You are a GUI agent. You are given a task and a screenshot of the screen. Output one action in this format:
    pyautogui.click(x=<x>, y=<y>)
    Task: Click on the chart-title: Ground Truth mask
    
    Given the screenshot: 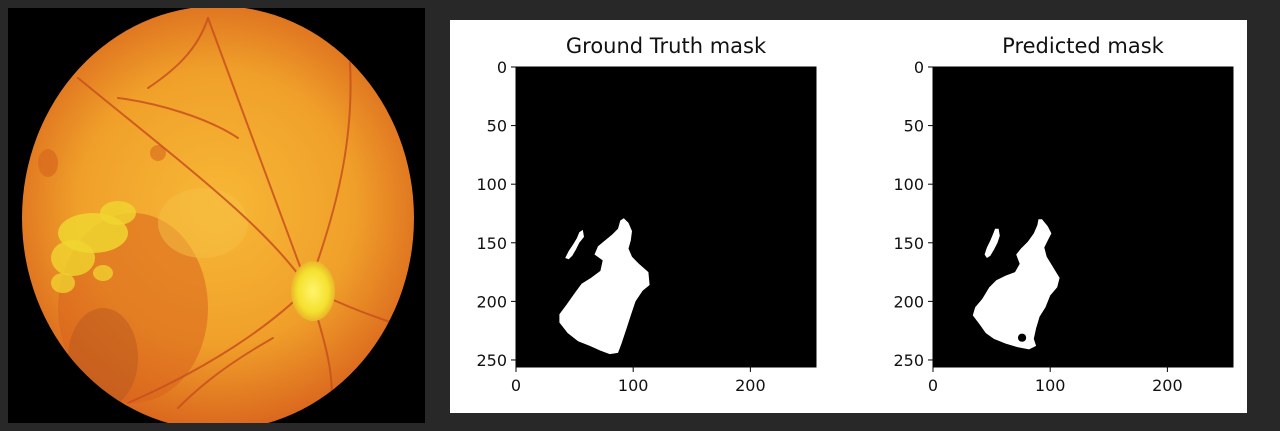 What is the action you would take?
    pyautogui.click(x=666, y=46)
    